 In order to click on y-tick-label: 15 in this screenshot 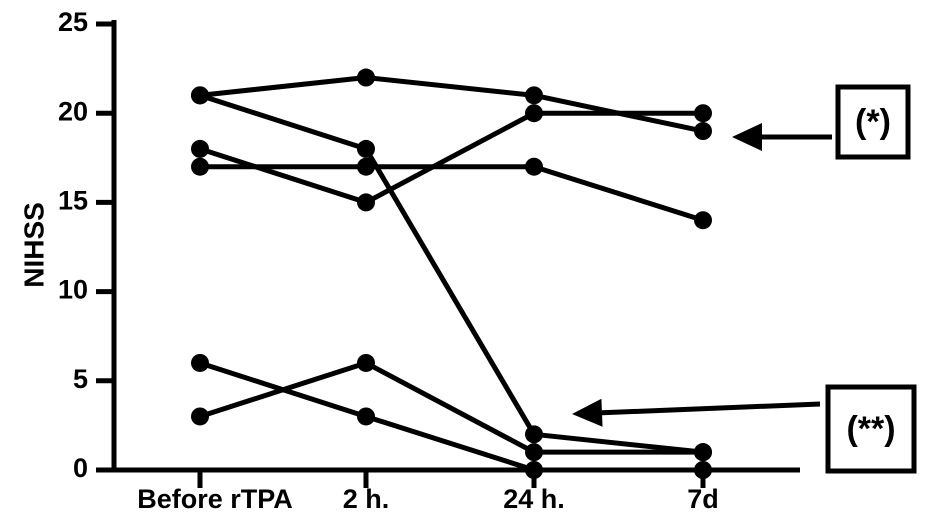, I will do `click(73, 201)`.